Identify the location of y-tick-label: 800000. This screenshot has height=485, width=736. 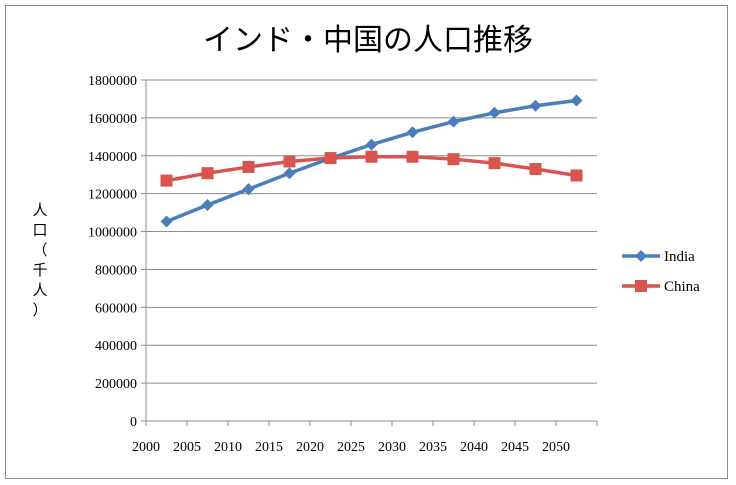
(116, 270).